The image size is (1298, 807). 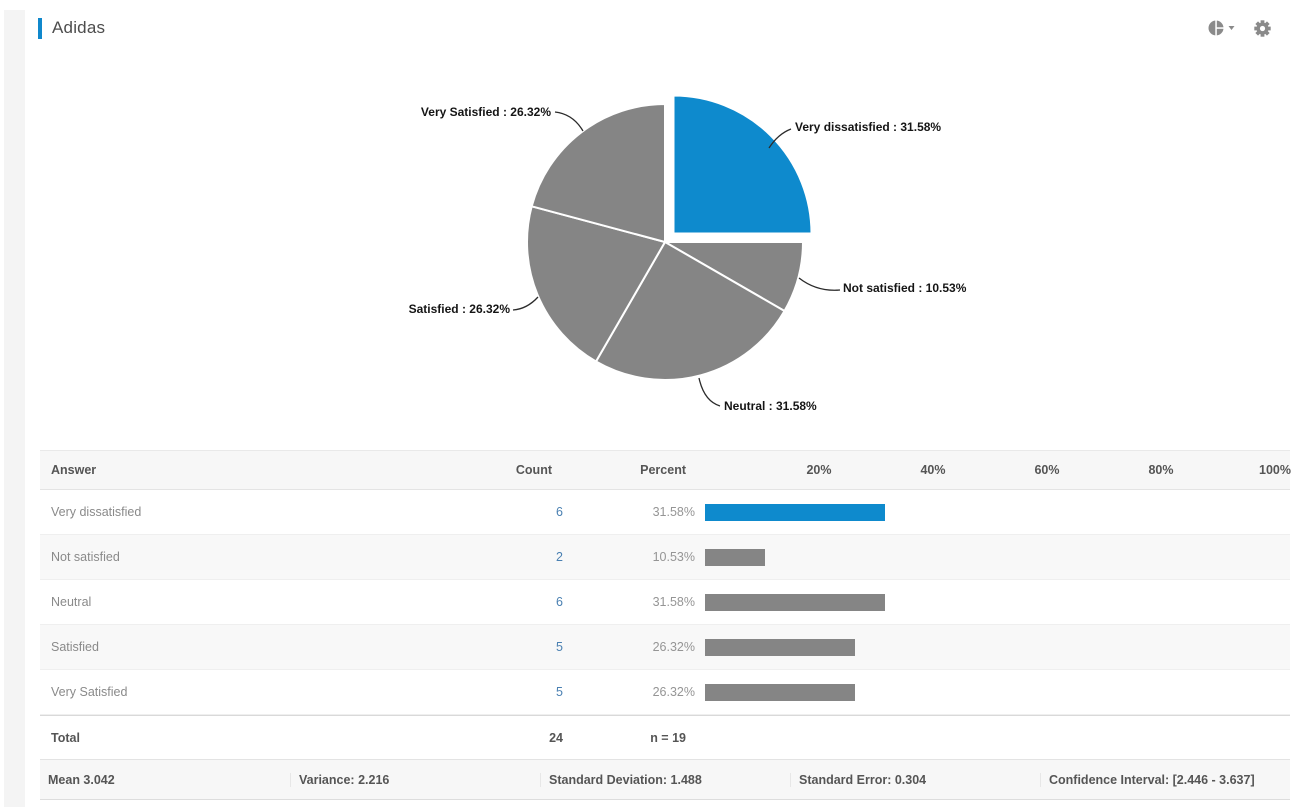 I want to click on total-n: n = 19, so click(x=668, y=737).